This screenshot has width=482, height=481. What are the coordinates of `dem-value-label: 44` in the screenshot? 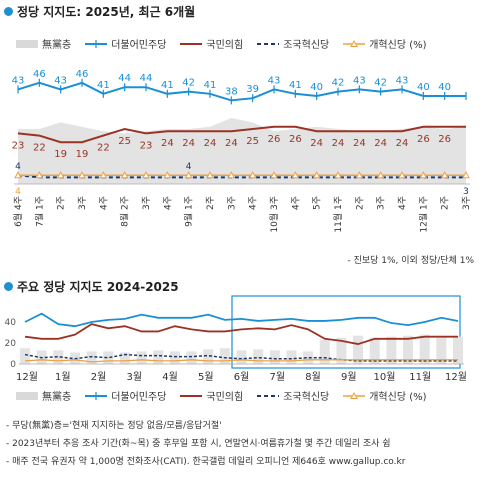 It's located at (124, 78).